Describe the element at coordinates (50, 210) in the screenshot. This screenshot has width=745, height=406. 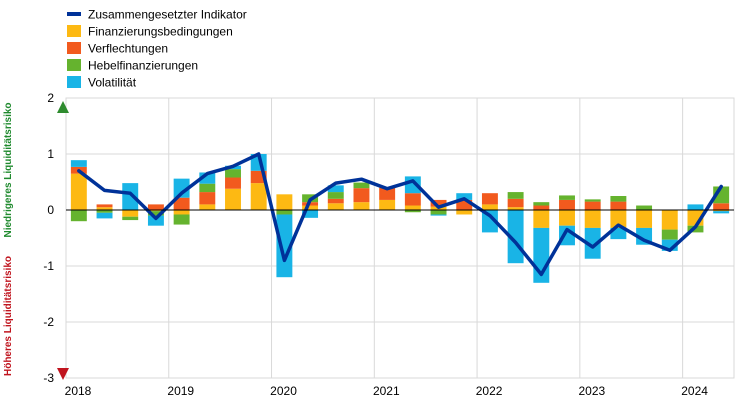
I see `y-tick-label: 0` at that location.